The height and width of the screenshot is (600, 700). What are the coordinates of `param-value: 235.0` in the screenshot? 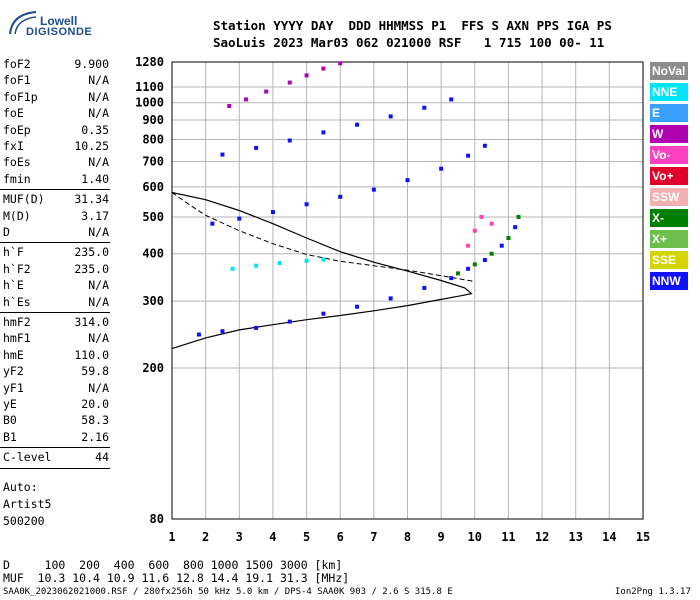 It's located at (91, 268).